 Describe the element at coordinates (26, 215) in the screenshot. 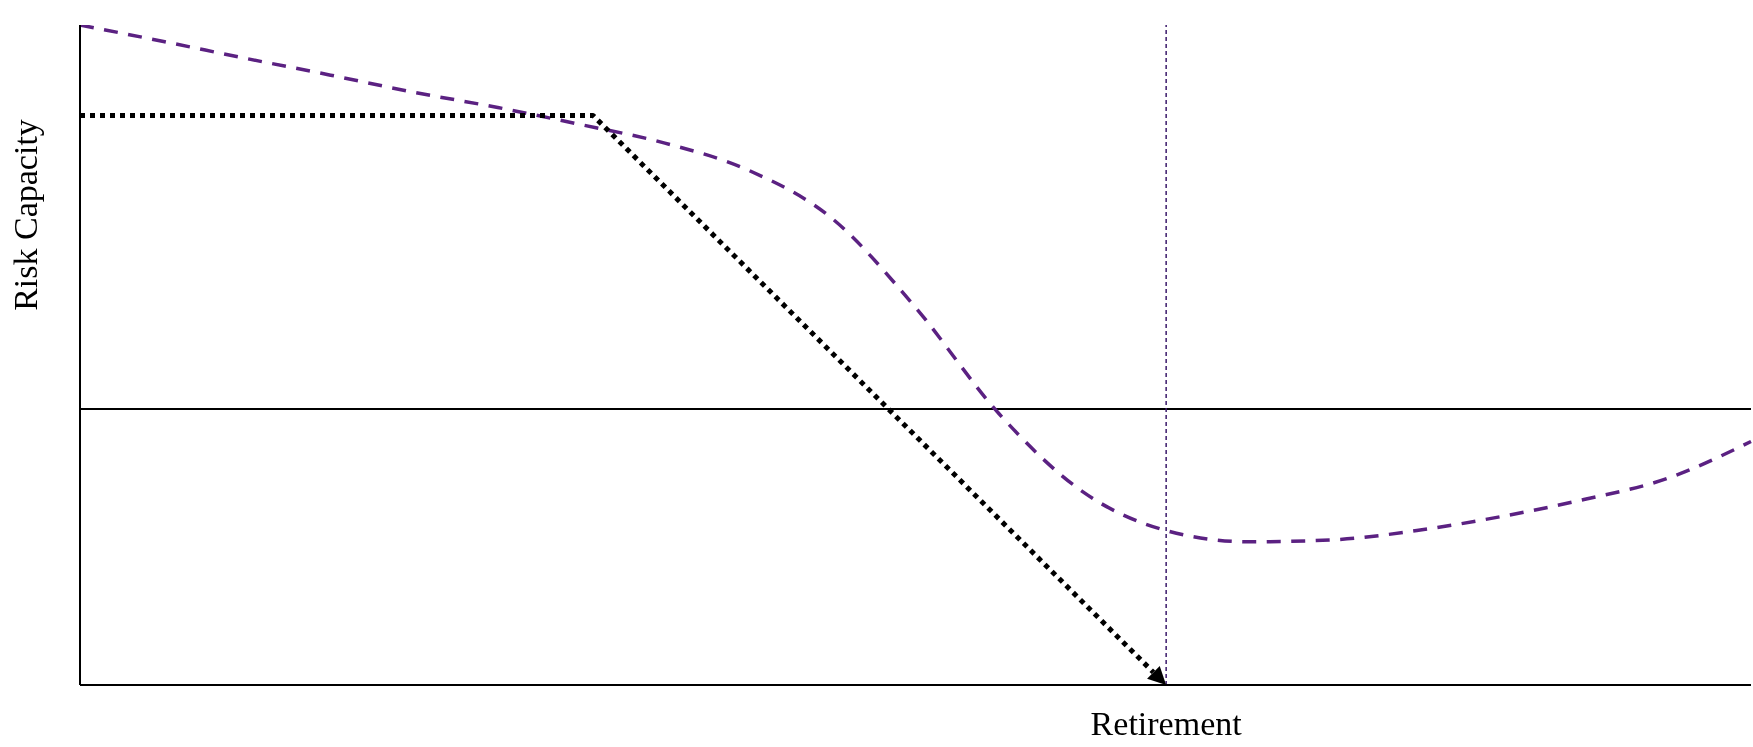

I see `y-axis-title: Risk Capacity` at that location.